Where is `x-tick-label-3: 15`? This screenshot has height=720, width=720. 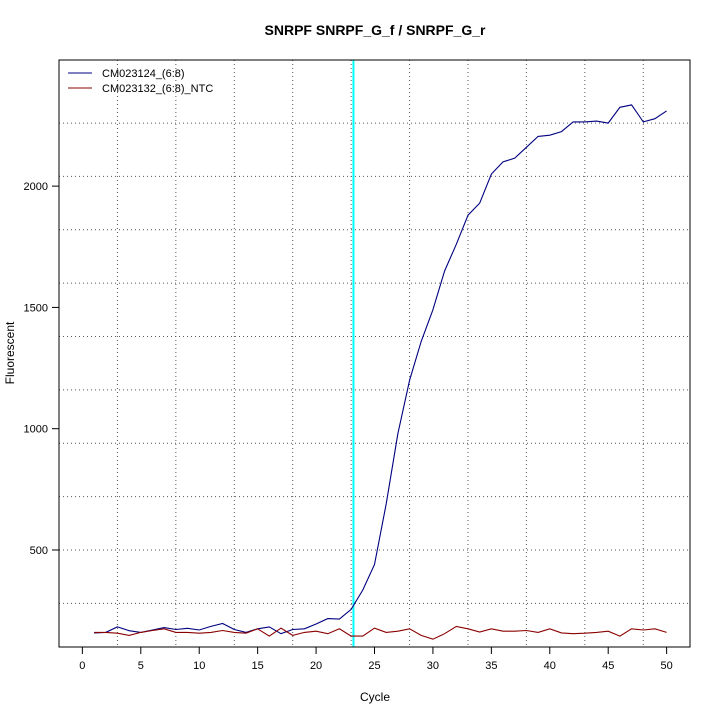 x-tick-label-3: 15 is located at coordinates (258, 666).